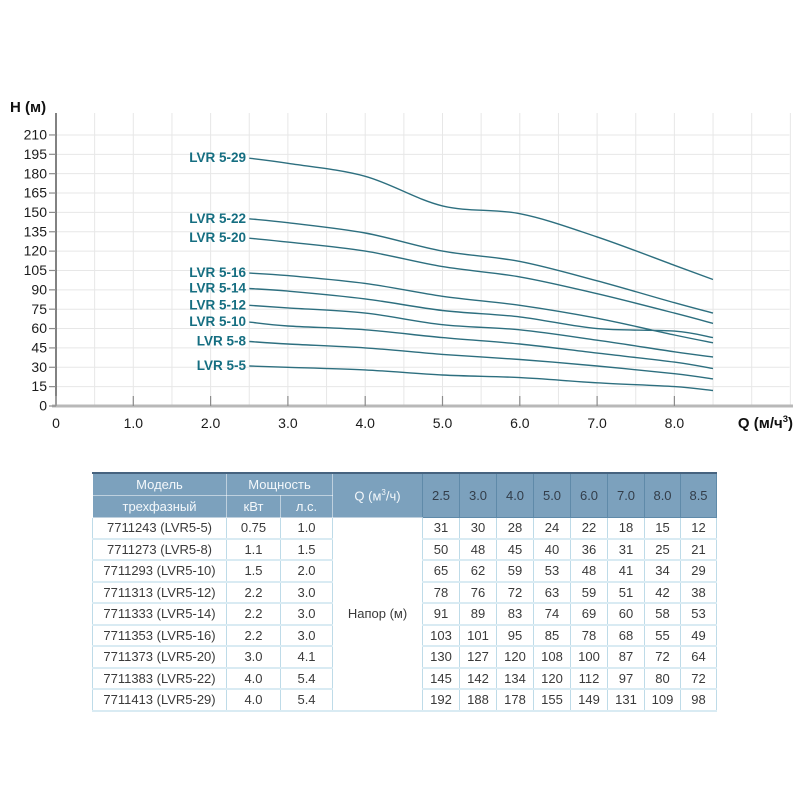 The width and height of the screenshot is (800, 800). What do you see at coordinates (699, 495) in the screenshot?
I see `col-header-q-8.5: 8.5` at bounding box center [699, 495].